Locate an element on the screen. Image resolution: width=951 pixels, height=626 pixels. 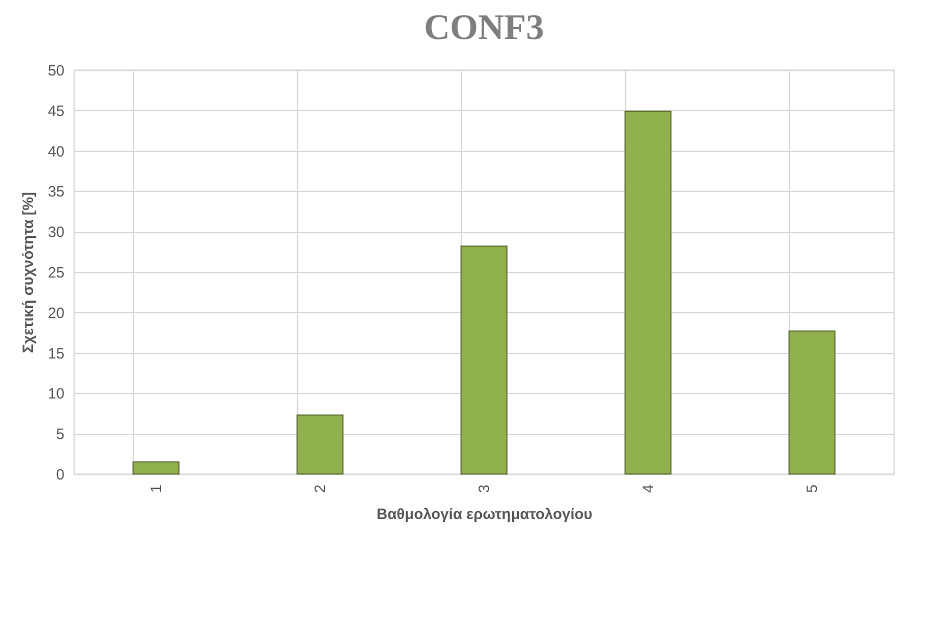
y-tick-label: 25 is located at coordinates (56, 273).